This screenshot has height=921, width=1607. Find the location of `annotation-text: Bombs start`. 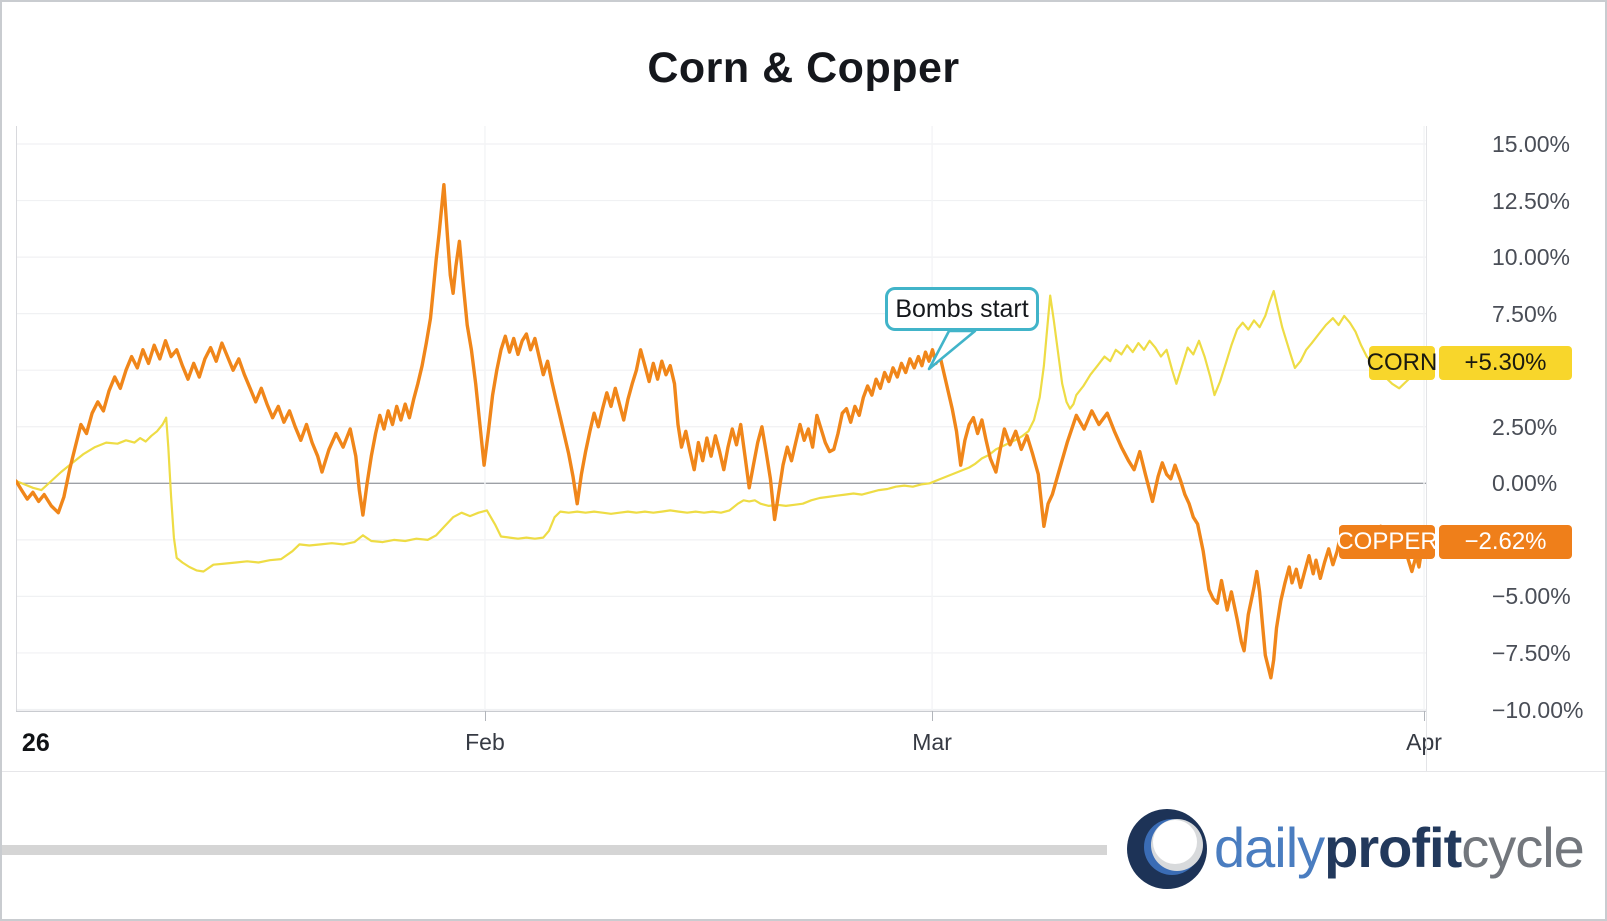

annotation-text: Bombs start is located at coordinates (962, 308).